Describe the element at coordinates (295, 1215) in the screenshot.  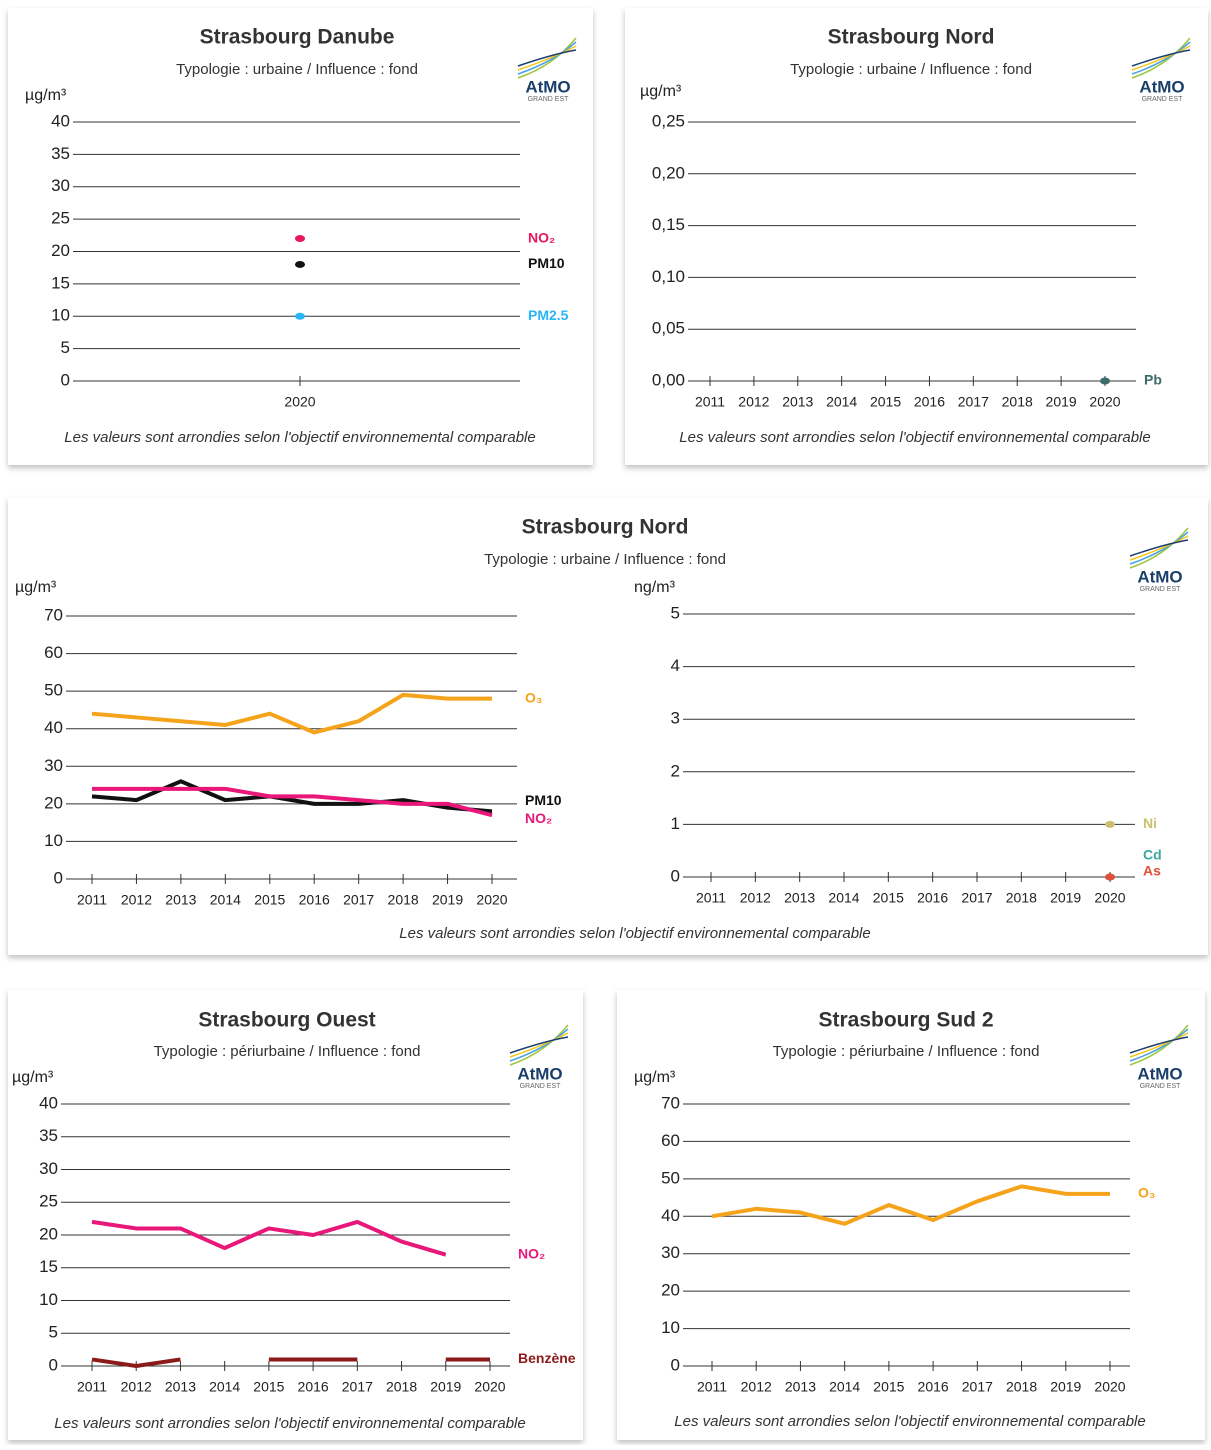
I see `card` at that location.